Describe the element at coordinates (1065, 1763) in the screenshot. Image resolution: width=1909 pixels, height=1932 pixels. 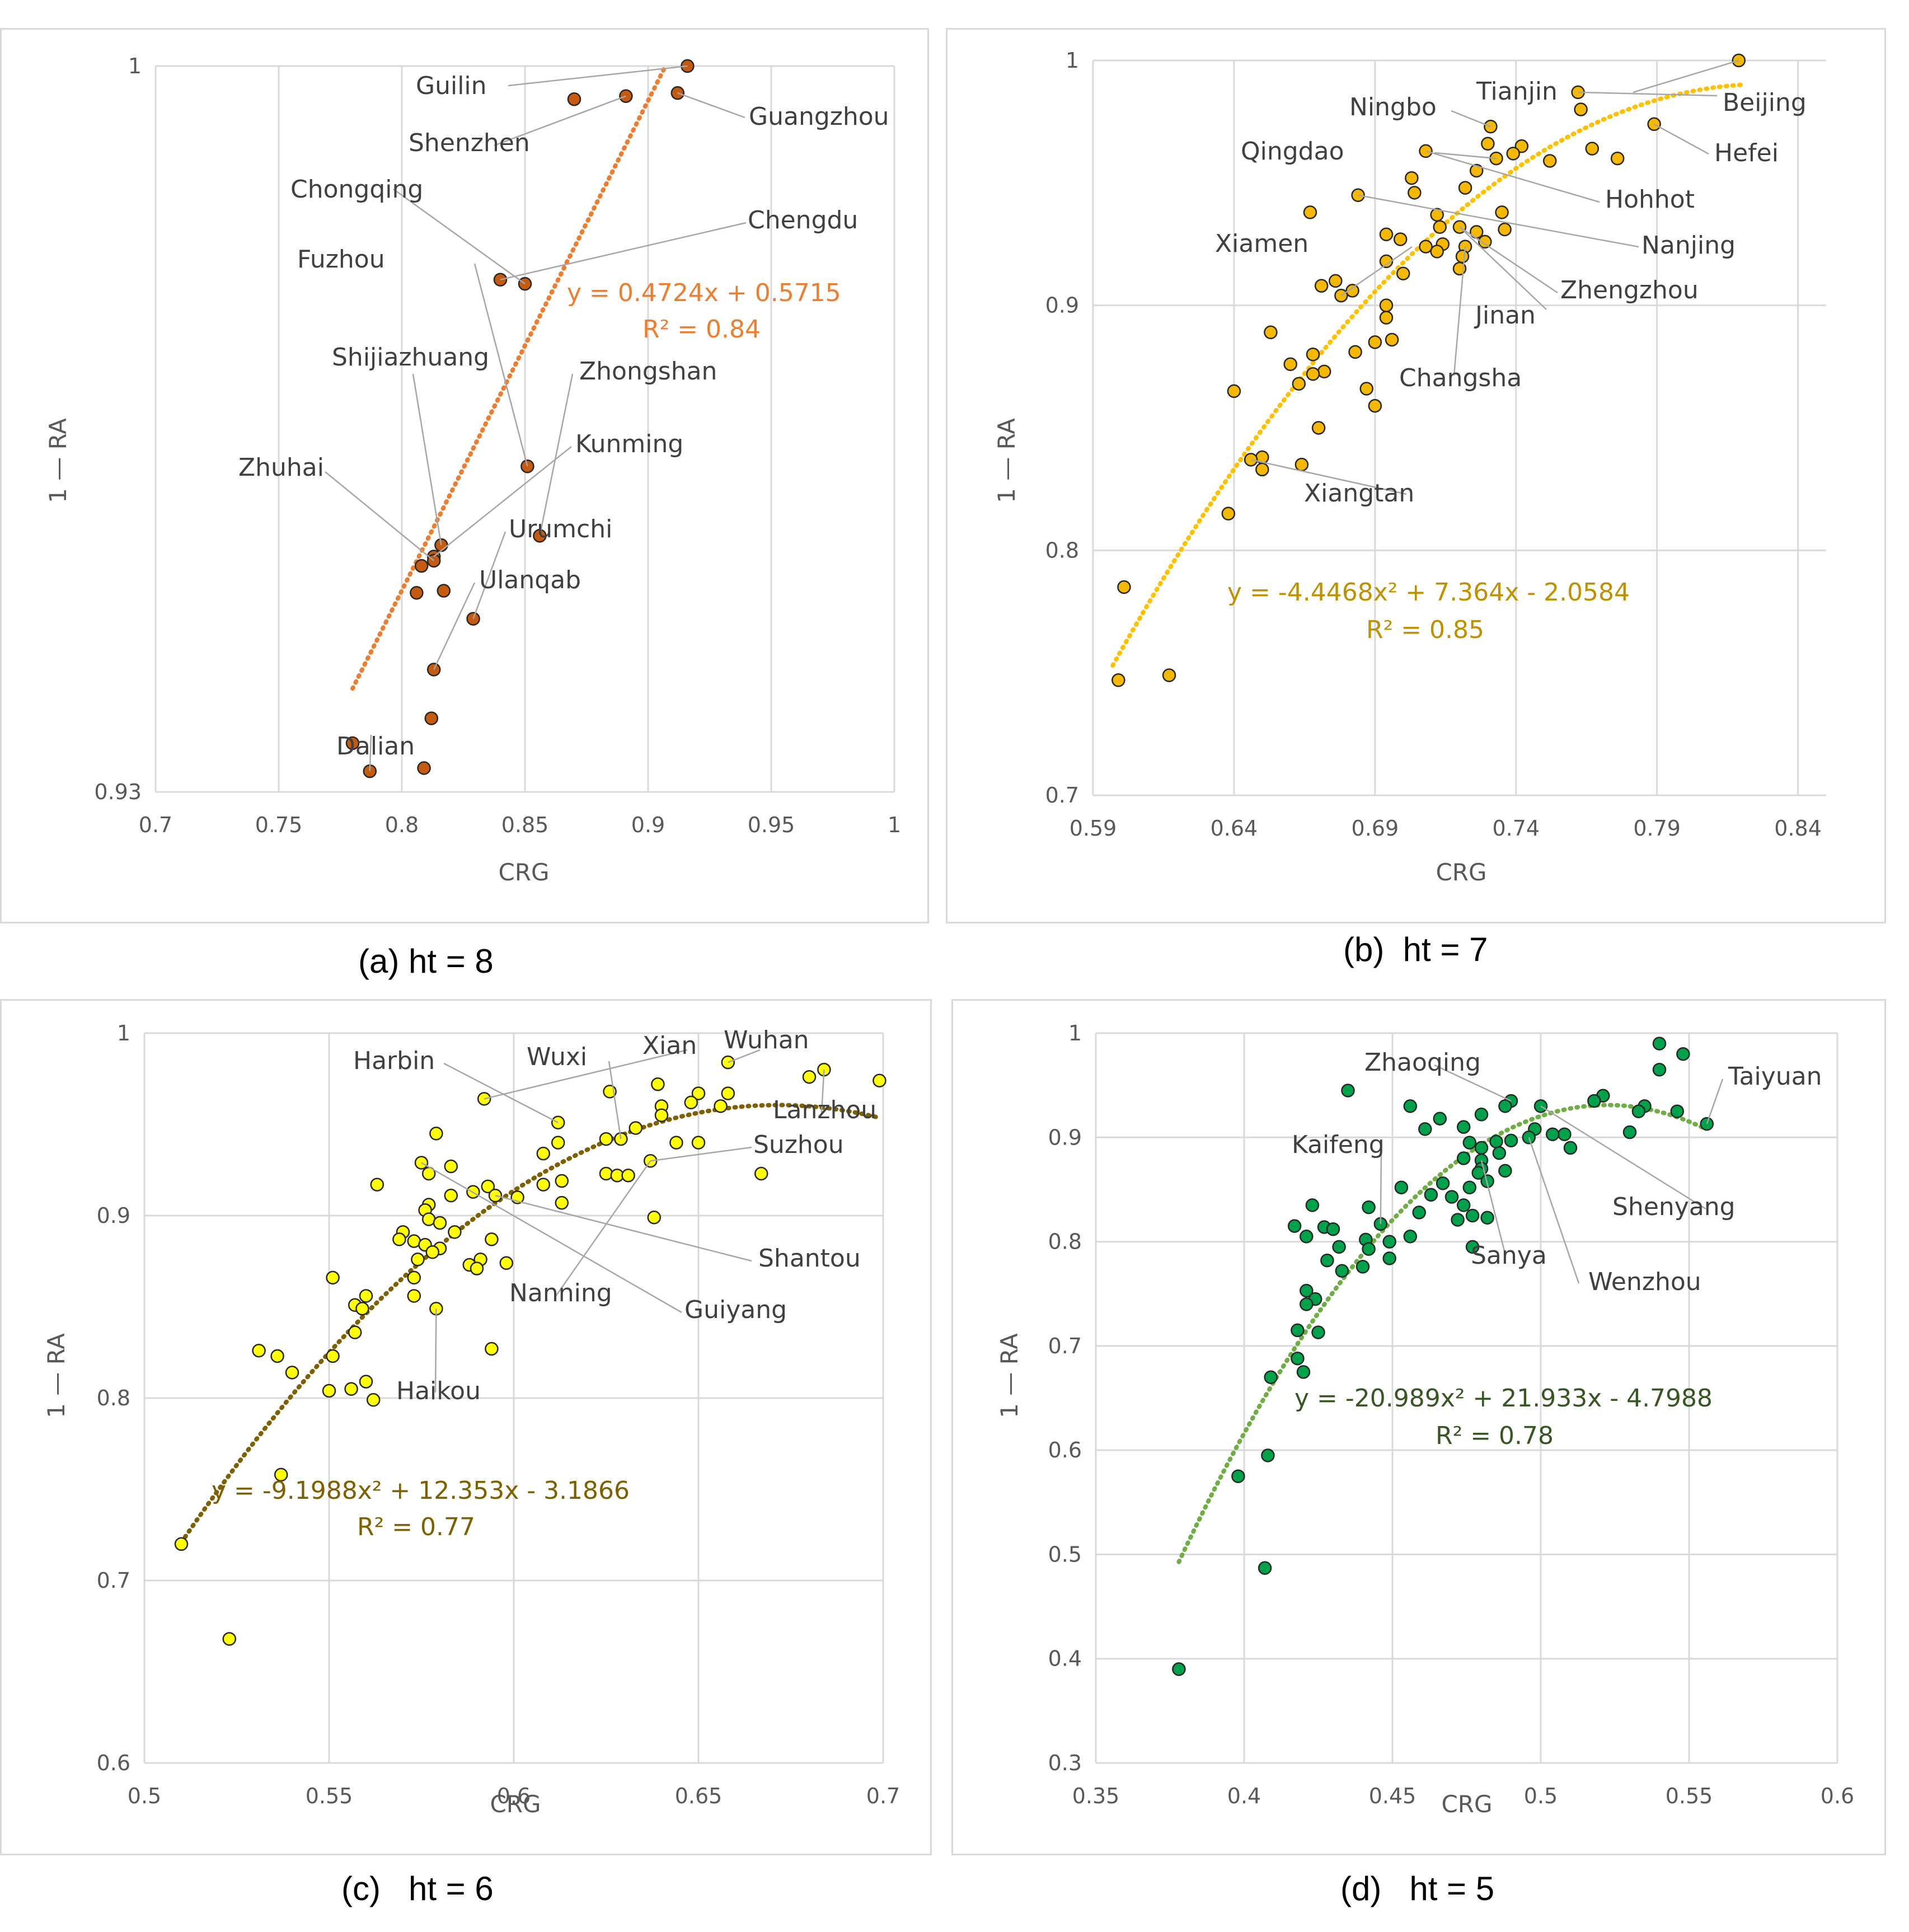
I see `y-tick-label: 0.3` at that location.